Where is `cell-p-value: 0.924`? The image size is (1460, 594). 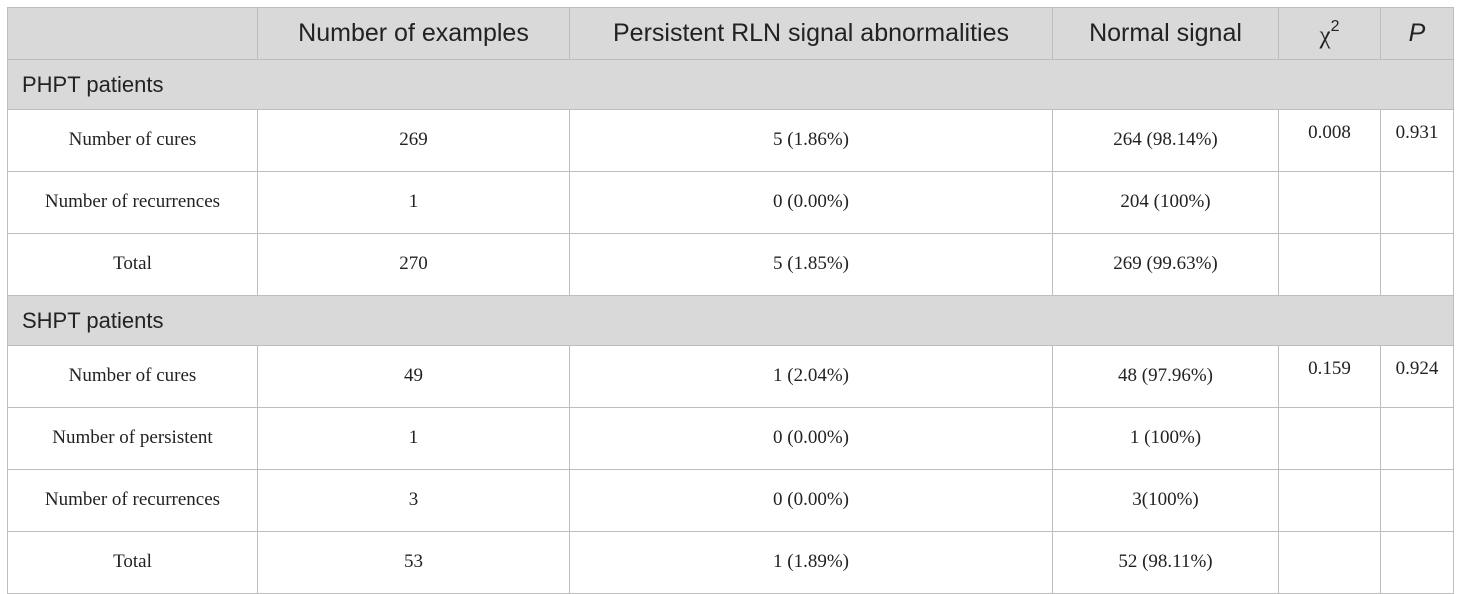
cell-p-value: 0.924 is located at coordinates (1417, 376).